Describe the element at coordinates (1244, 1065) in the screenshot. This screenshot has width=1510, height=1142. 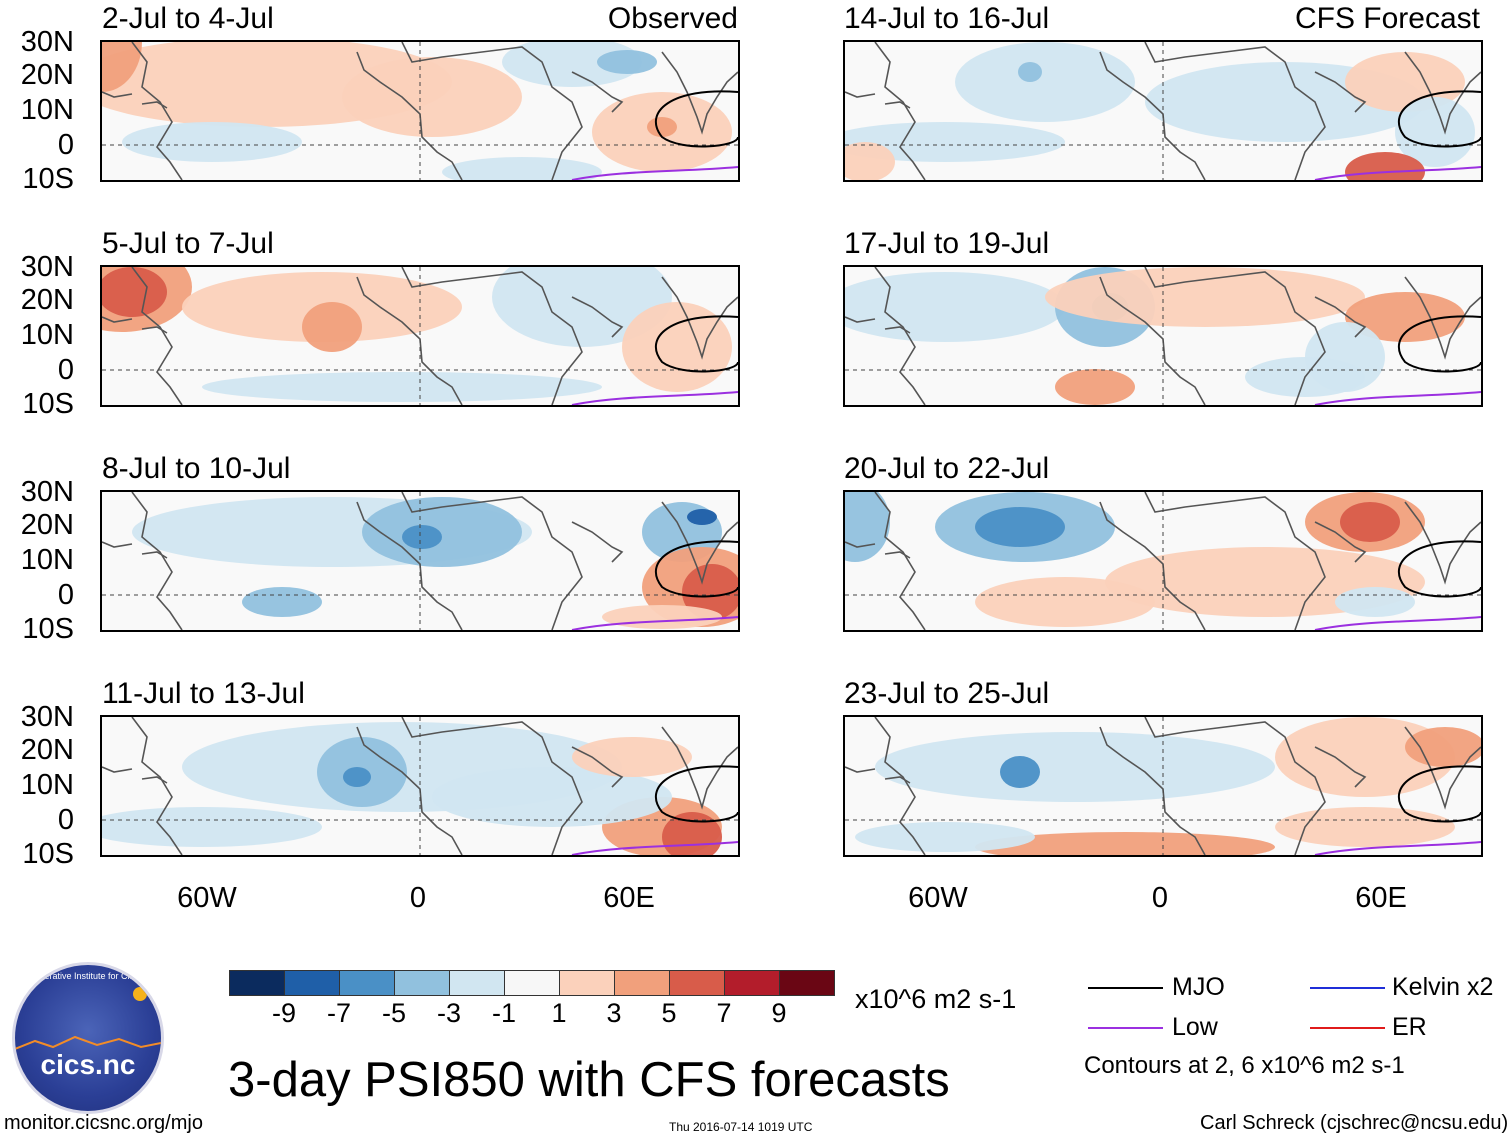
I see `contour-note: Contours at 2, 6 x10^6 m2 s-1` at that location.